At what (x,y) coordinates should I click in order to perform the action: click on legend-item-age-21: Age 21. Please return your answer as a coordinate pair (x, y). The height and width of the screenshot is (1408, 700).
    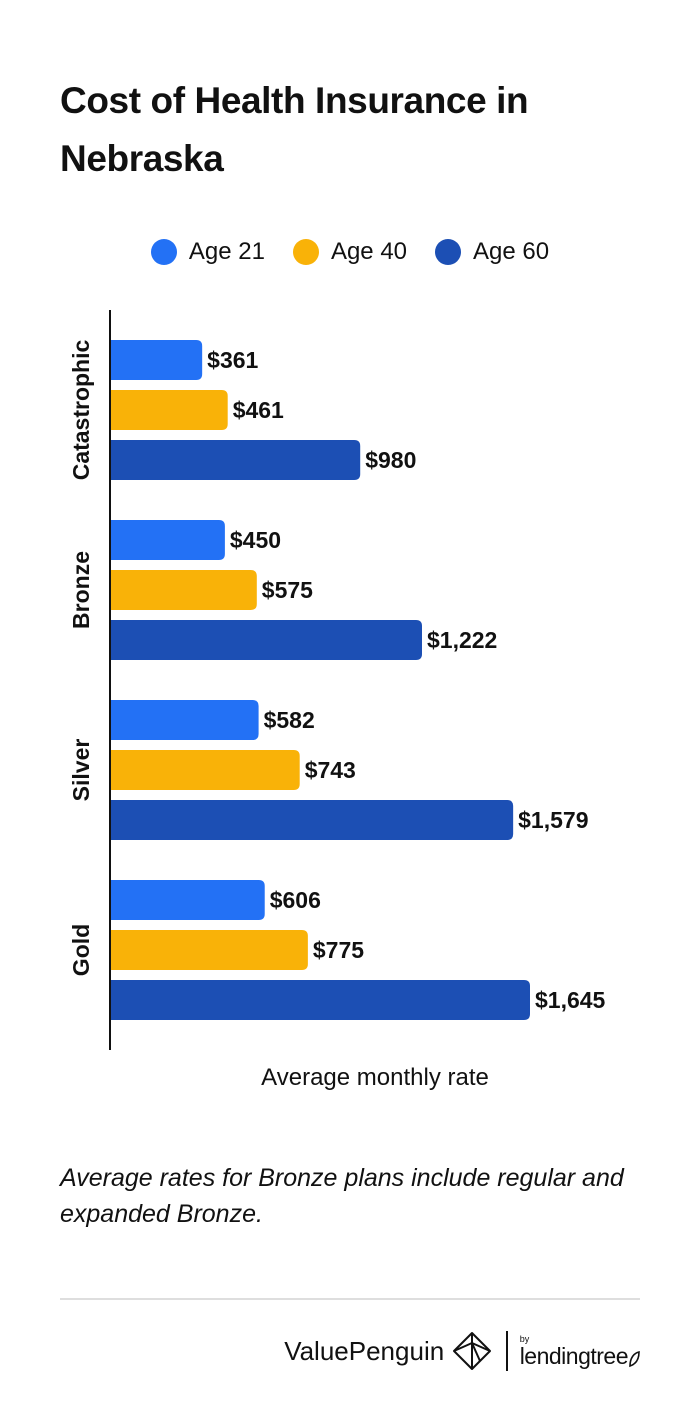
    Looking at the image, I should click on (207, 252).